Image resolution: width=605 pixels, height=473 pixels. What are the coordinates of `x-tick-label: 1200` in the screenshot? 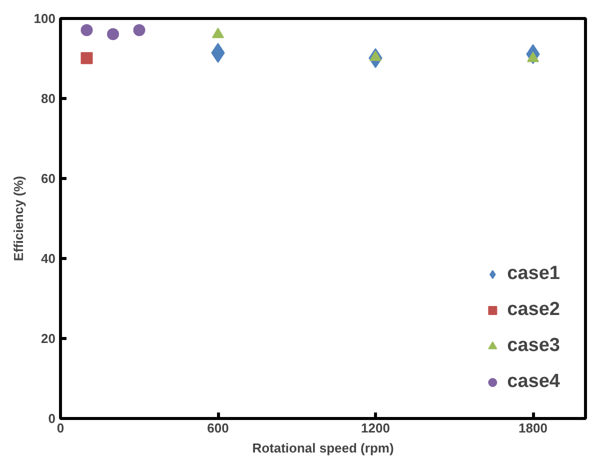 It's located at (375, 428).